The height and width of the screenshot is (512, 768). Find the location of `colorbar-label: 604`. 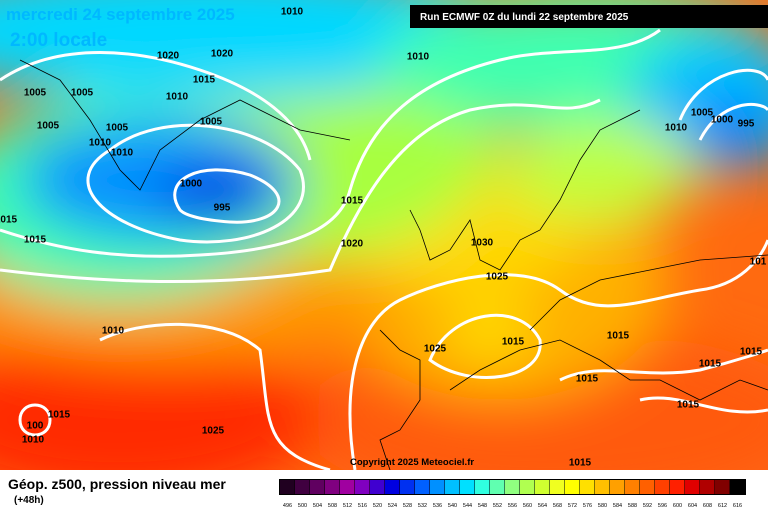

colorbar-label: 604 is located at coordinates (692, 506).